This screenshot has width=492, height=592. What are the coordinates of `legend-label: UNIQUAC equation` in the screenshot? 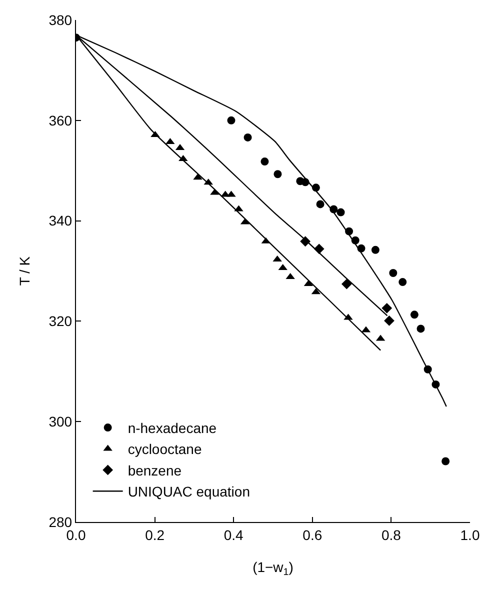 It's located at (189, 492).